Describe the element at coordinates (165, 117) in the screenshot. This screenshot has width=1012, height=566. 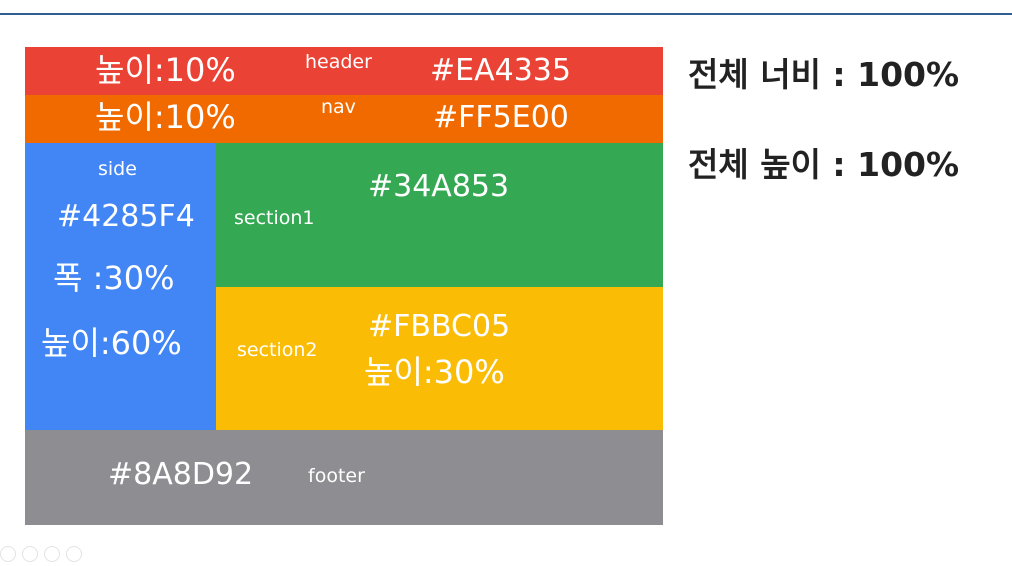
I see `nav-height-label: 높이:10%` at that location.